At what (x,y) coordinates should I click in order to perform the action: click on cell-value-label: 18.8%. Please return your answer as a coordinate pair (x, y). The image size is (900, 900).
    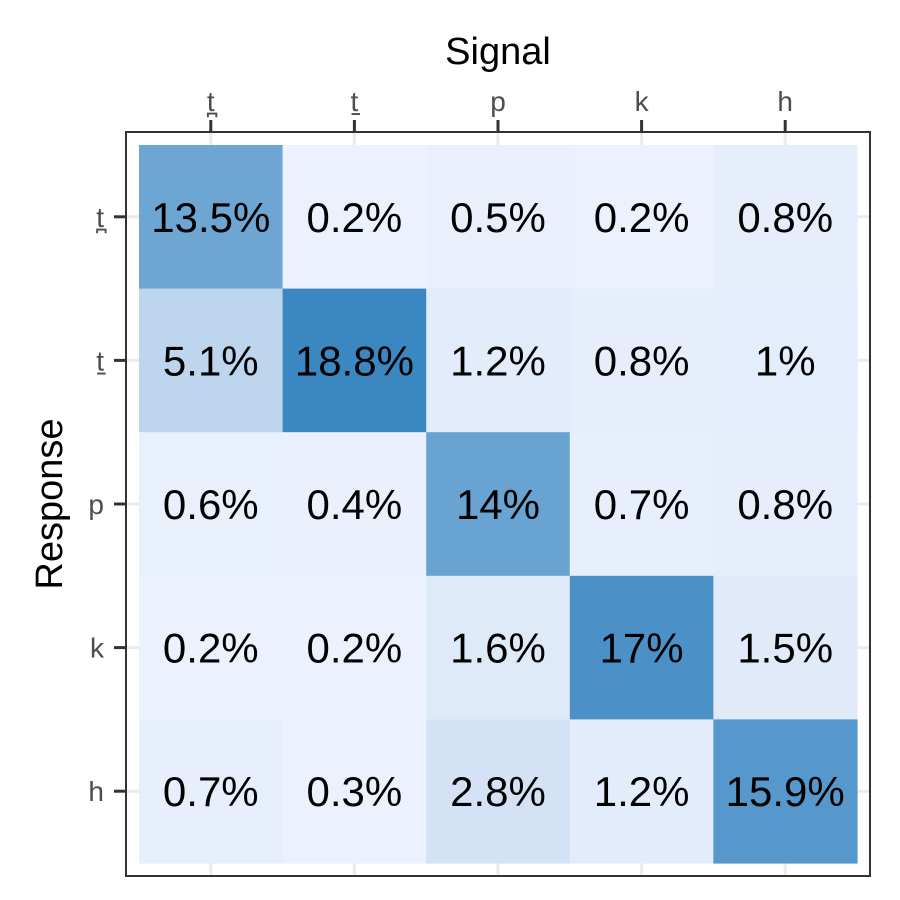
    Looking at the image, I should click on (354, 360).